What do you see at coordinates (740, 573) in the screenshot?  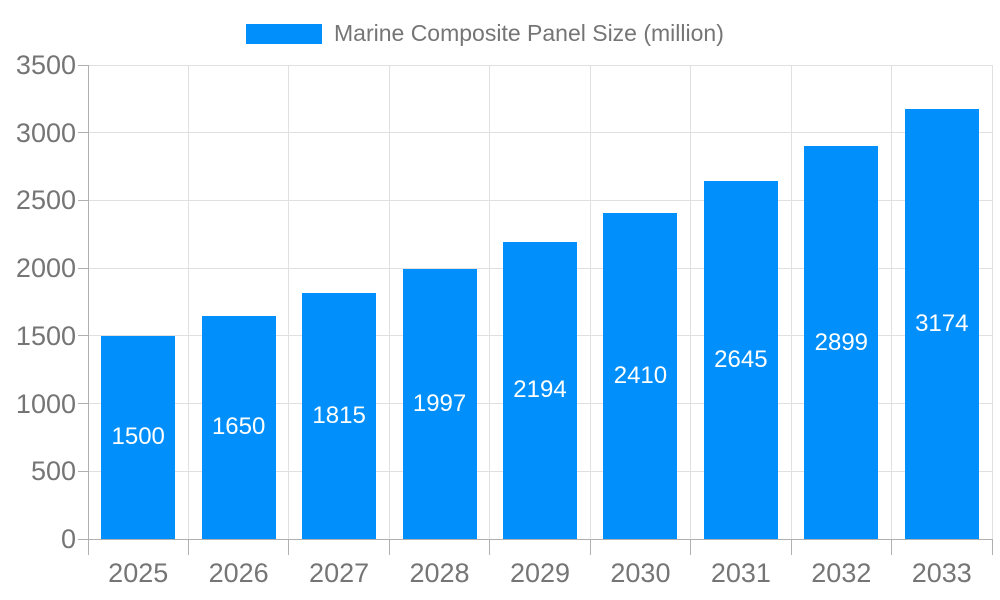 I see `x-axis-tick-label: 2031` at bounding box center [740, 573].